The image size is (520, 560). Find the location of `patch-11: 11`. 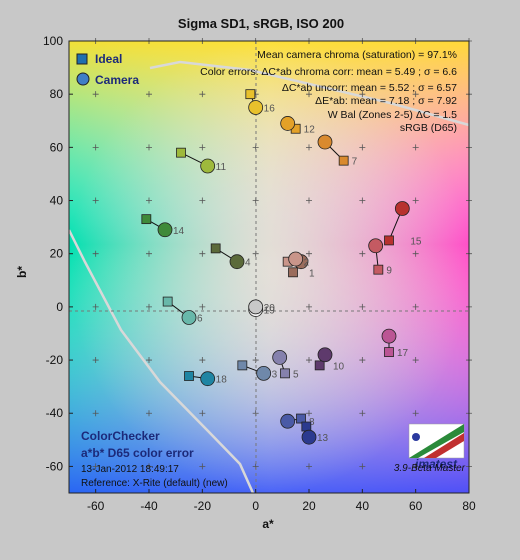

patch-11: 11 is located at coordinates (201, 160).